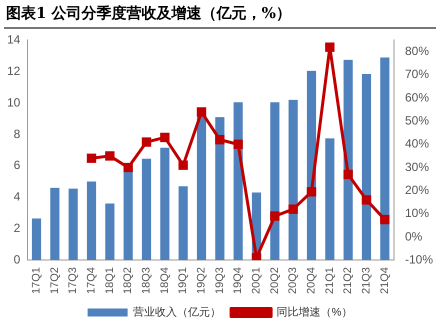  What do you see at coordinates (202, 280) in the screenshot?
I see `x-tick-label: 19Q2` at bounding box center [202, 280].